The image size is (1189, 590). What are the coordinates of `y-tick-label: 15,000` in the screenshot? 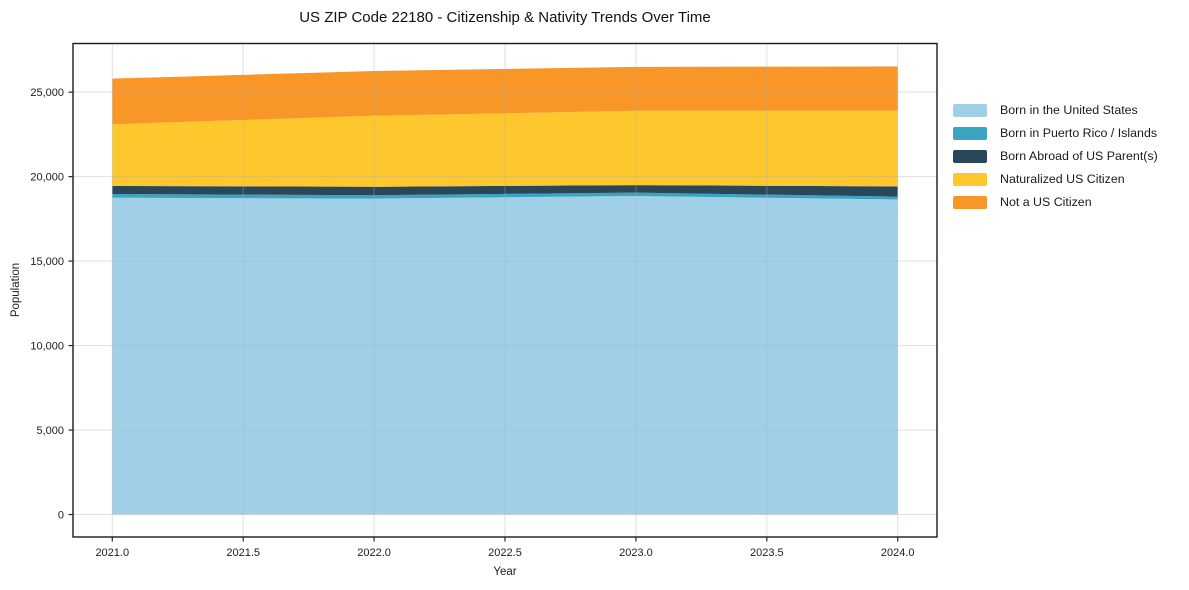 It's located at (47, 262).